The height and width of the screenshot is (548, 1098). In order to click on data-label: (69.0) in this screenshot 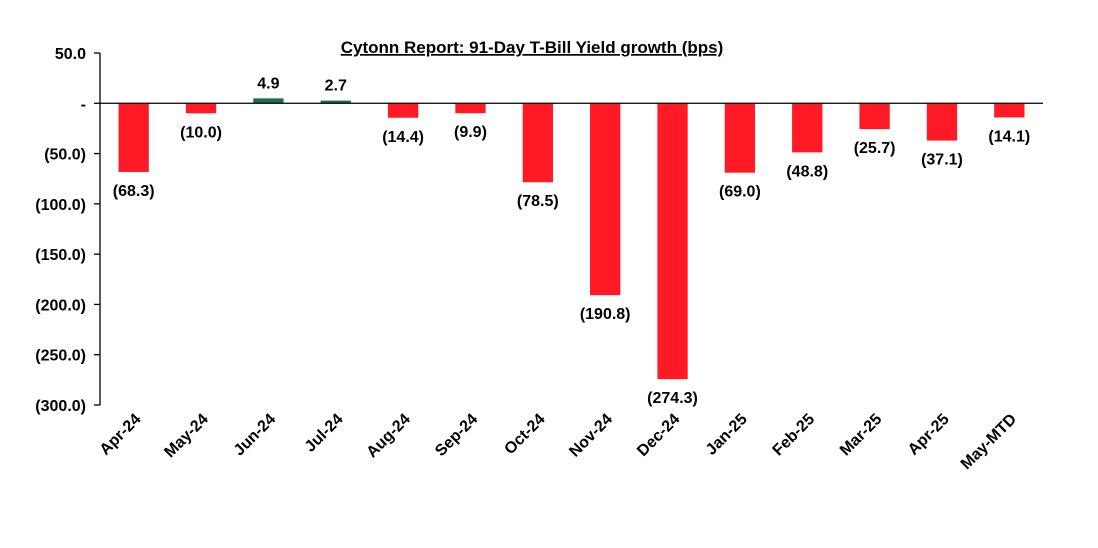, I will do `click(740, 192)`.